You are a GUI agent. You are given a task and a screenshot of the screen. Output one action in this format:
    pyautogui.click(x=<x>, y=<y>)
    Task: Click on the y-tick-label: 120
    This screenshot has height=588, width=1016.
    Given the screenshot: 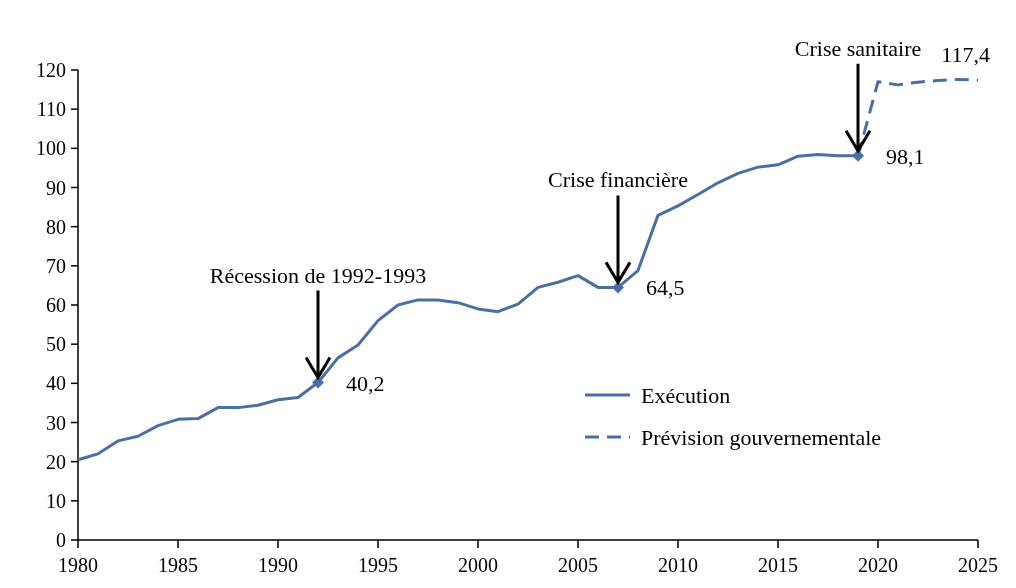 What is the action you would take?
    pyautogui.click(x=51, y=70)
    